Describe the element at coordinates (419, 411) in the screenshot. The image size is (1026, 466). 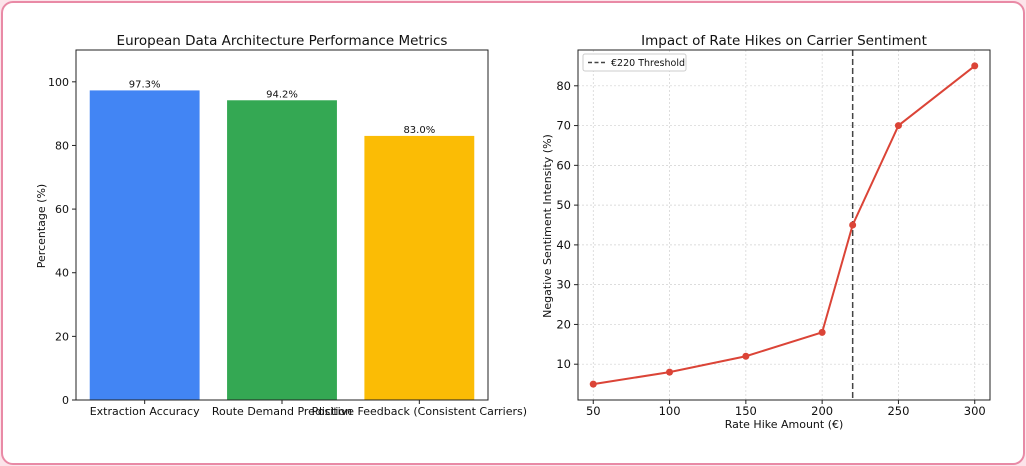
I see `x-tick-label: Positive Feedback (Consistent Carriers)` at that location.